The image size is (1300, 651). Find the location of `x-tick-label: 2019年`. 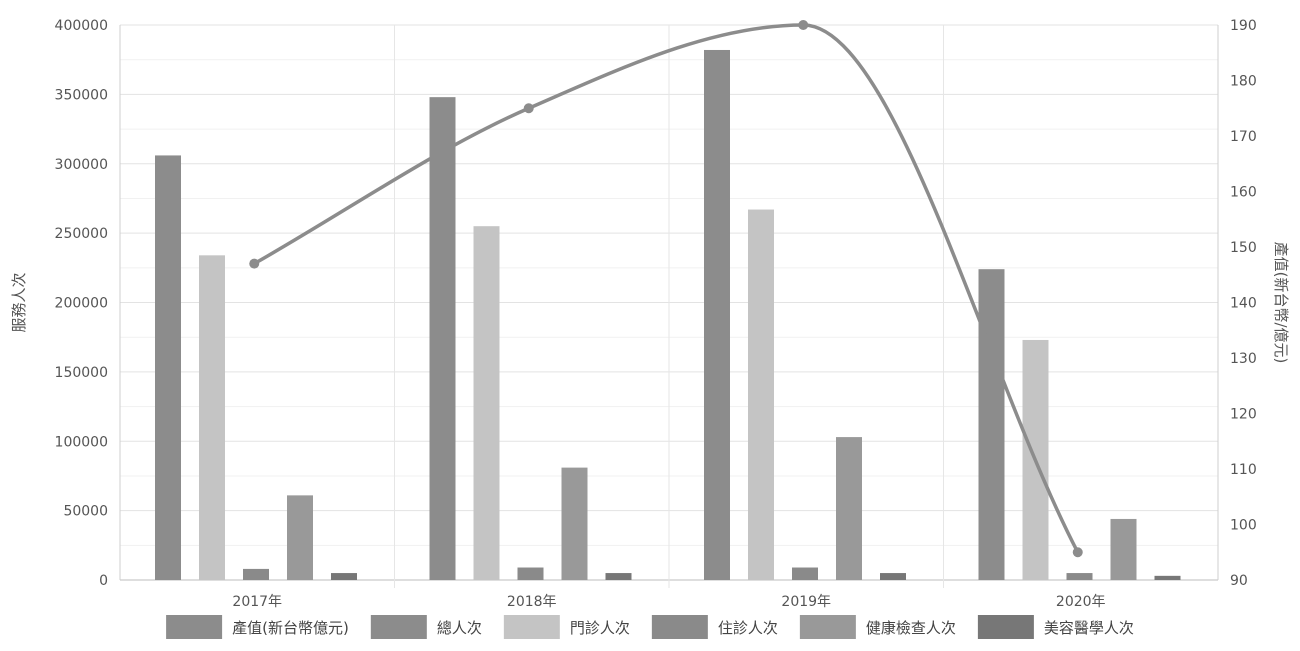

x-tick-label: 2019年 is located at coordinates (806, 602).